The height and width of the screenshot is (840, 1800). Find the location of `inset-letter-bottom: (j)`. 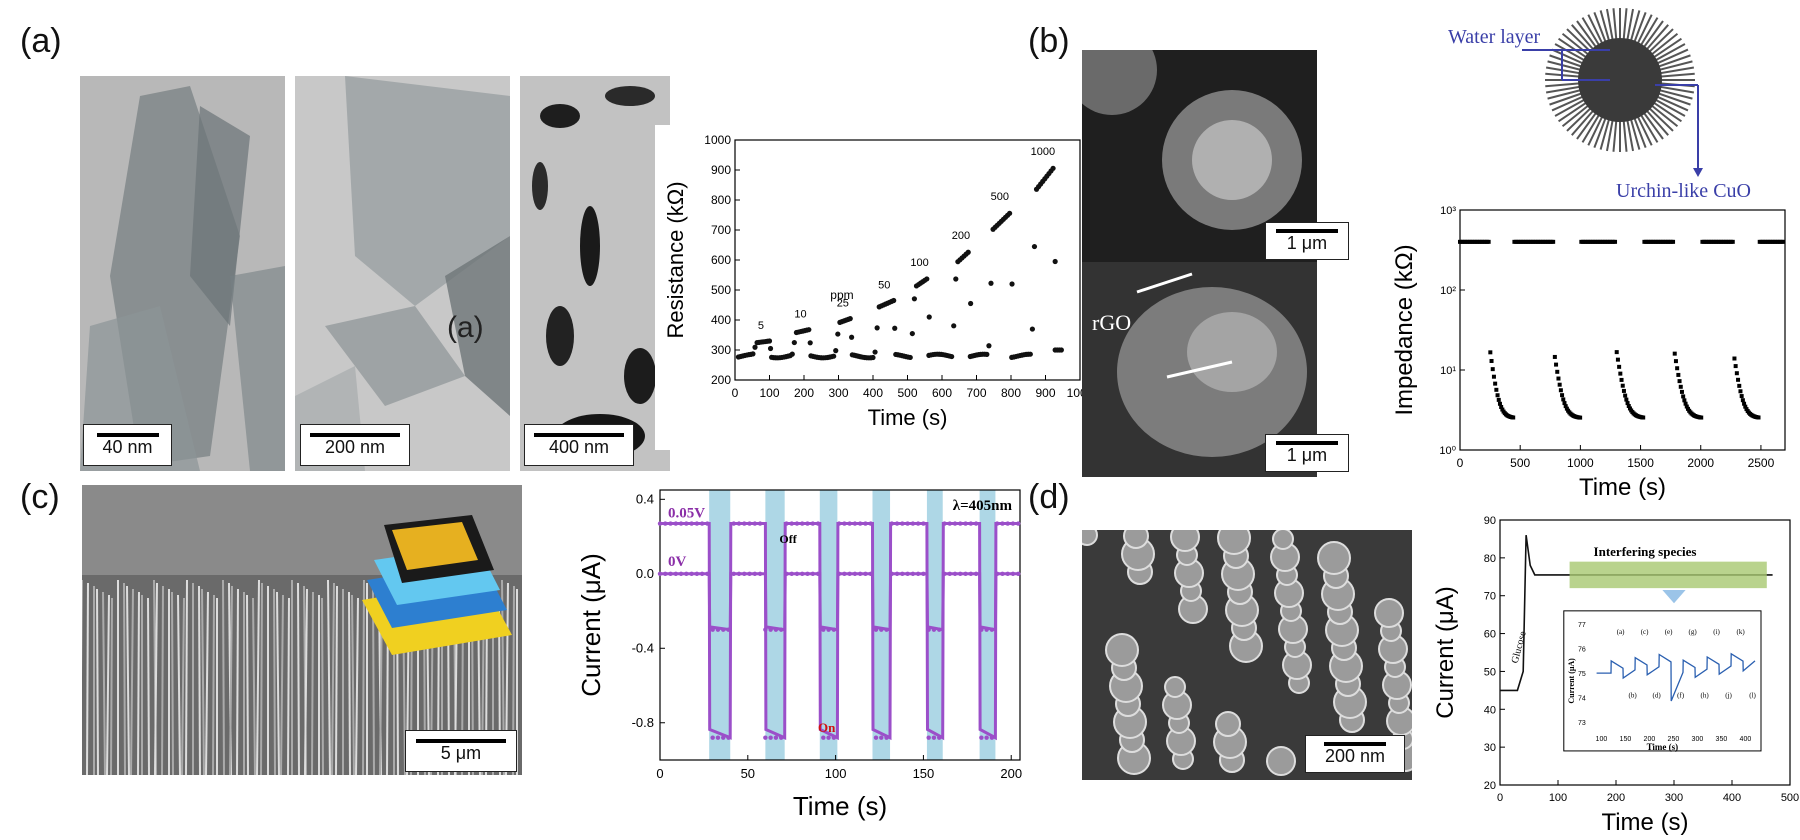

inset-letter-bottom: (j) is located at coordinates (1728, 696).